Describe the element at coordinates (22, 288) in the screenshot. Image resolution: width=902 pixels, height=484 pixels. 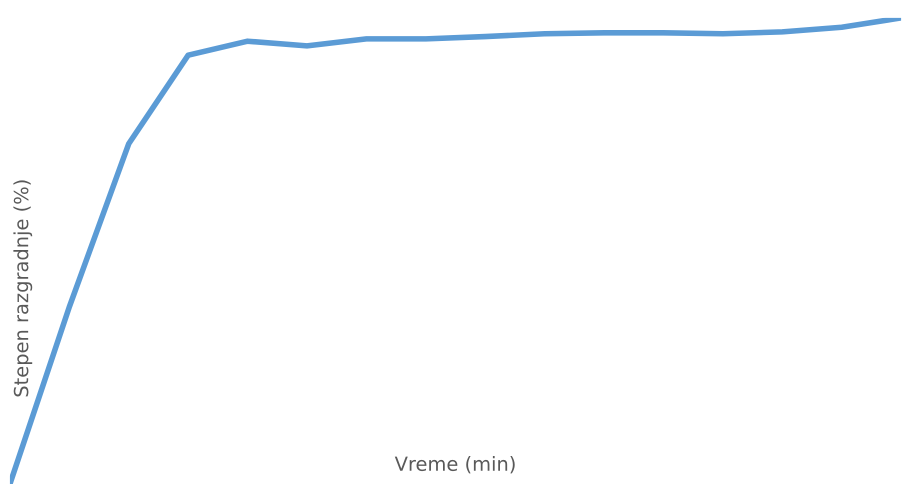
I see `y-axis-title: Stepen razgradnje (%)` at that location.